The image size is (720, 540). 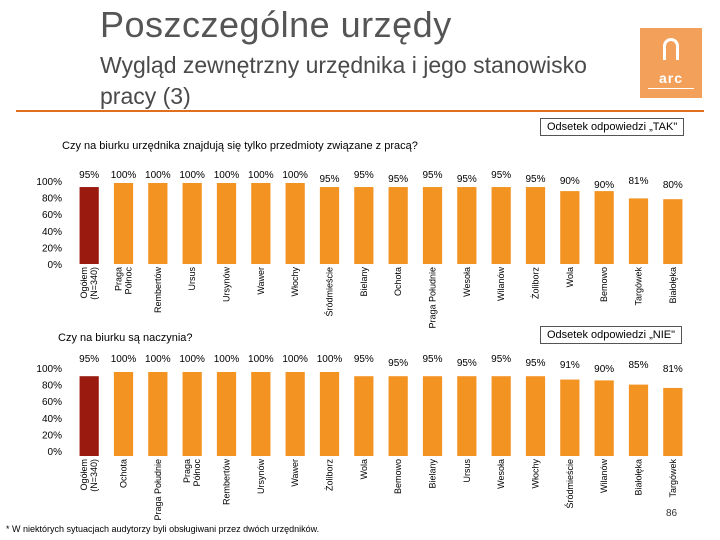 What do you see at coordinates (158, 290) in the screenshot?
I see `category-label: Rembertów` at bounding box center [158, 290].